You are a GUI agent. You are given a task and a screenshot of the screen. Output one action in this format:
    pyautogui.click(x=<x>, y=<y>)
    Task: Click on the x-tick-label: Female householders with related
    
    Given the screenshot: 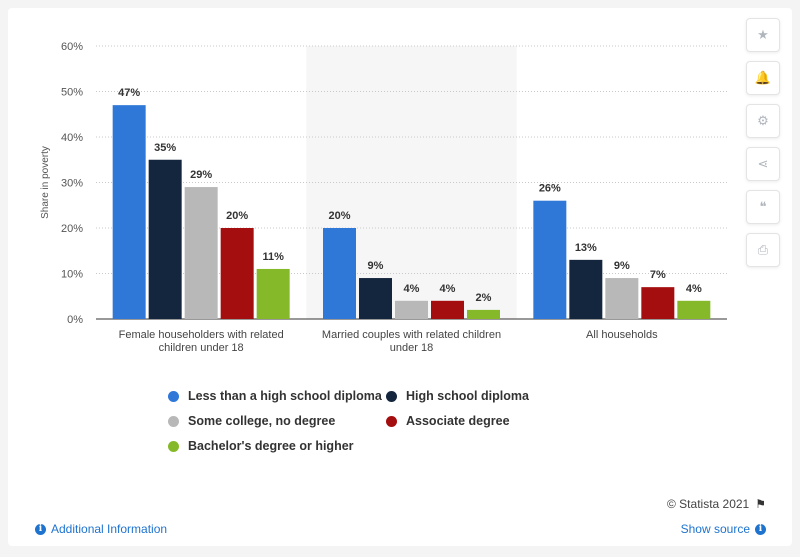 What is the action you would take?
    pyautogui.click(x=201, y=335)
    